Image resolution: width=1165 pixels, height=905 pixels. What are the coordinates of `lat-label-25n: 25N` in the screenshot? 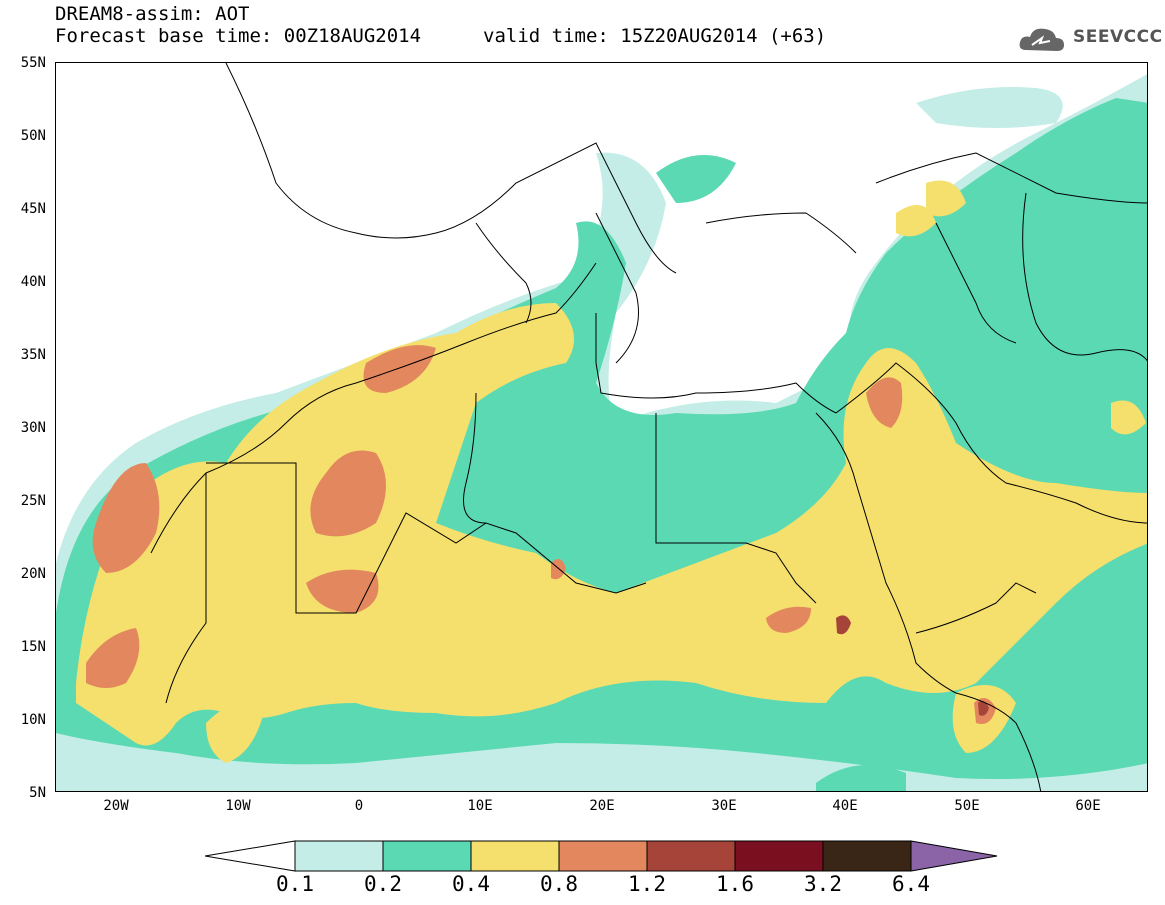 It's located at (33, 501).